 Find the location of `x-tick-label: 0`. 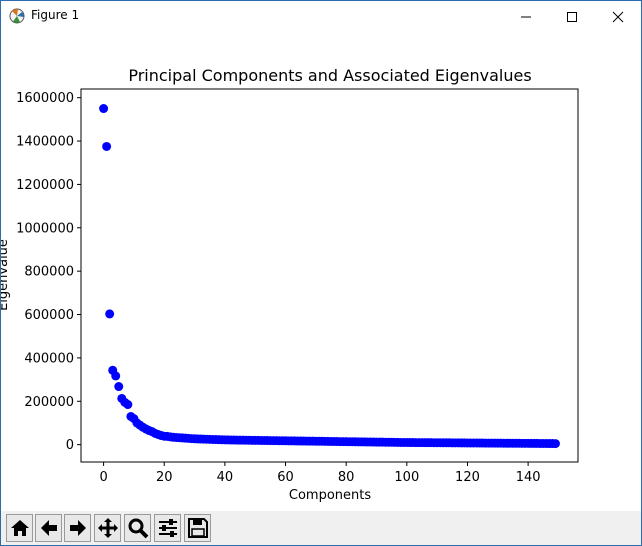

x-tick-label: 0 is located at coordinates (103, 477).